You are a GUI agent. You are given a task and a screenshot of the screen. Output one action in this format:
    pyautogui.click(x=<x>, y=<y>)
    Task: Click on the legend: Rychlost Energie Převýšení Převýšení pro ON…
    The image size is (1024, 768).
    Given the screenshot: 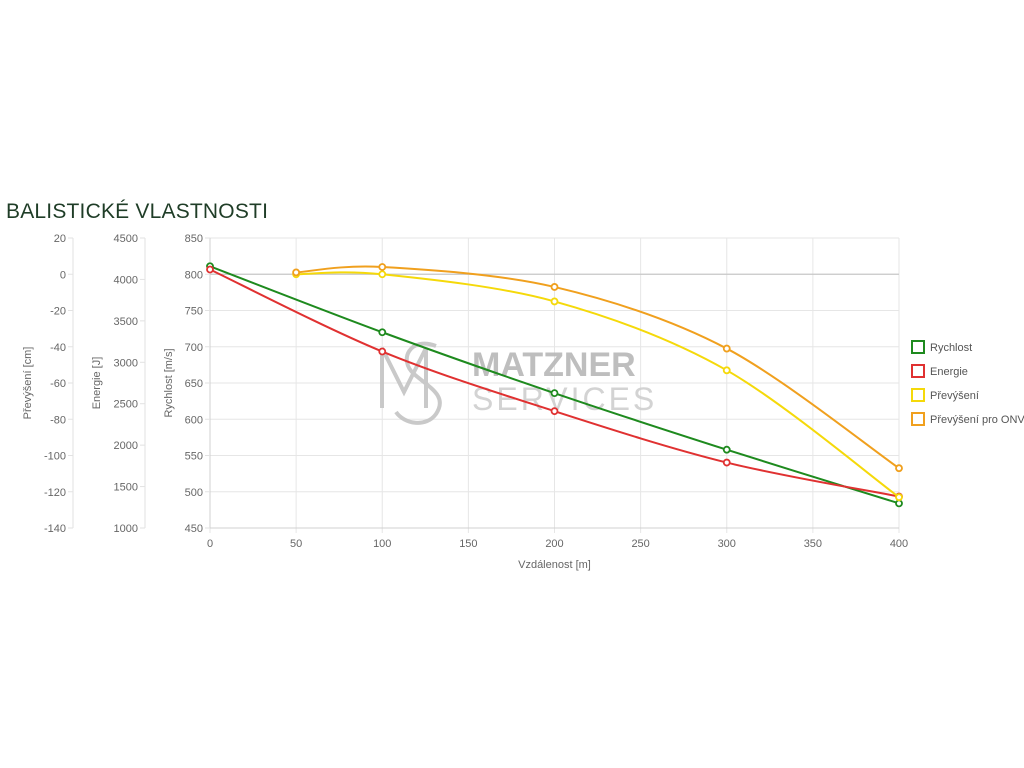 What is the action you would take?
    pyautogui.click(x=967, y=383)
    